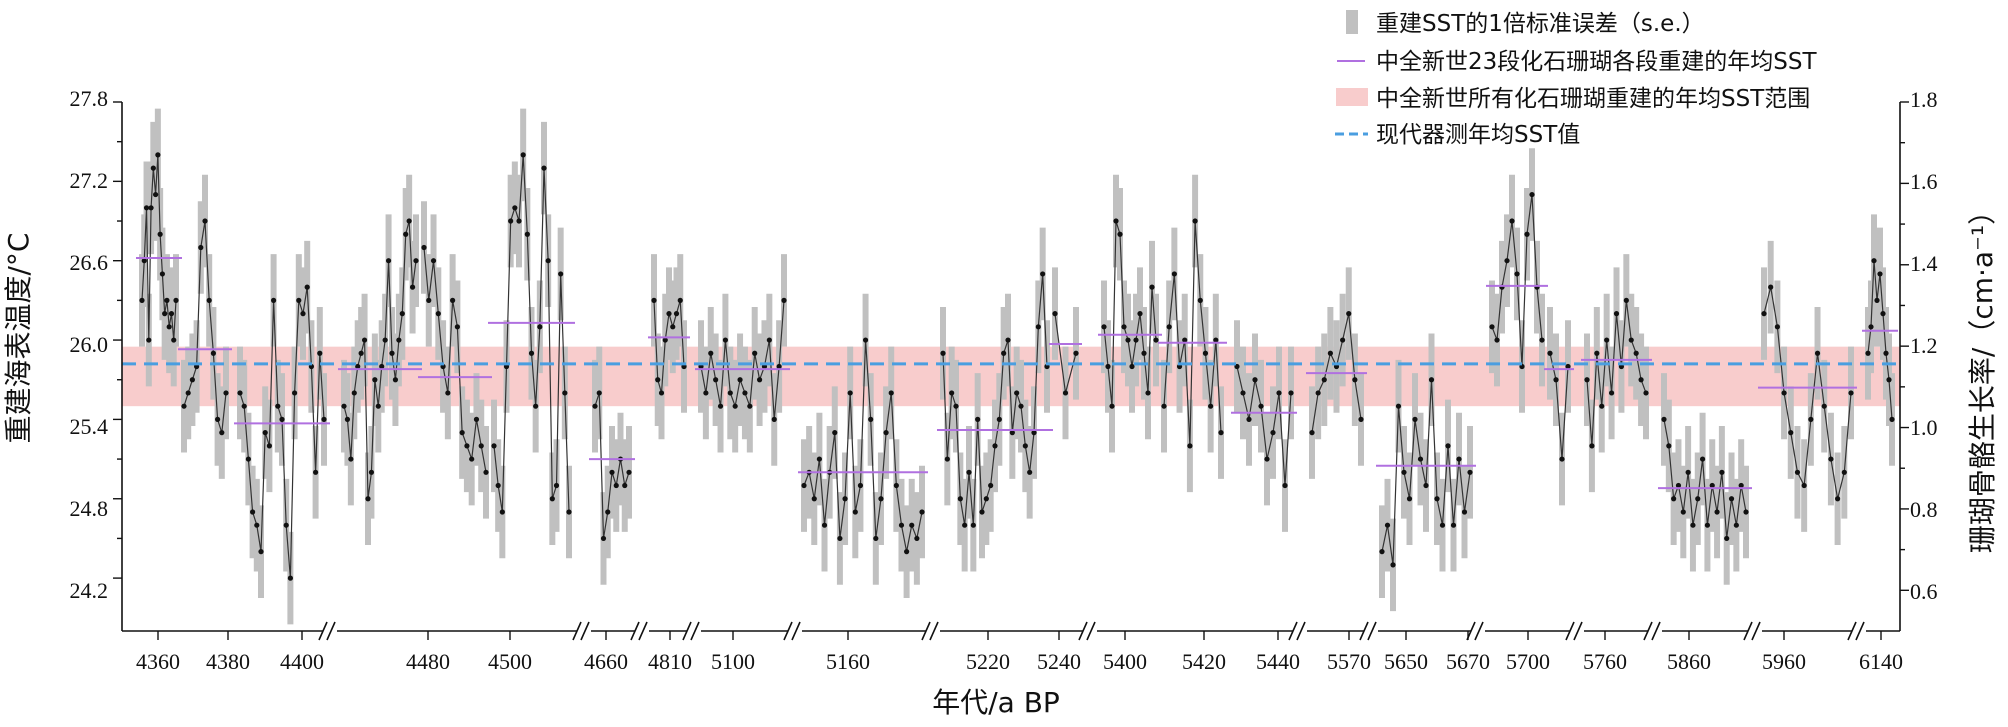 Image resolution: width=2008 pixels, height=727 pixels. I want to click on x-tick-label: 4400, so click(302, 661).